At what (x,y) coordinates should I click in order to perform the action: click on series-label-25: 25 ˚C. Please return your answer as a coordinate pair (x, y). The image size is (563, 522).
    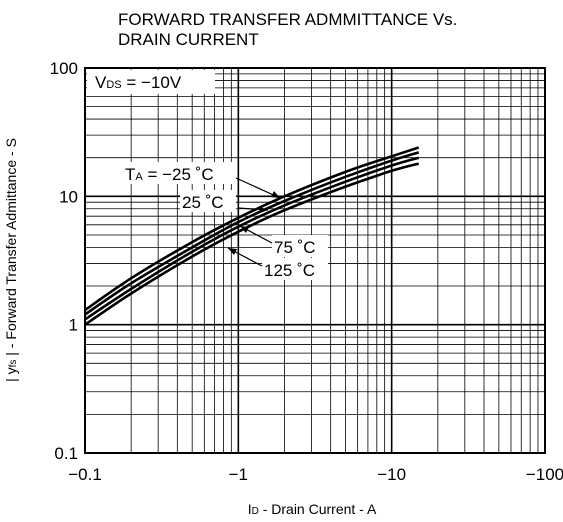
    Looking at the image, I should click on (203, 202).